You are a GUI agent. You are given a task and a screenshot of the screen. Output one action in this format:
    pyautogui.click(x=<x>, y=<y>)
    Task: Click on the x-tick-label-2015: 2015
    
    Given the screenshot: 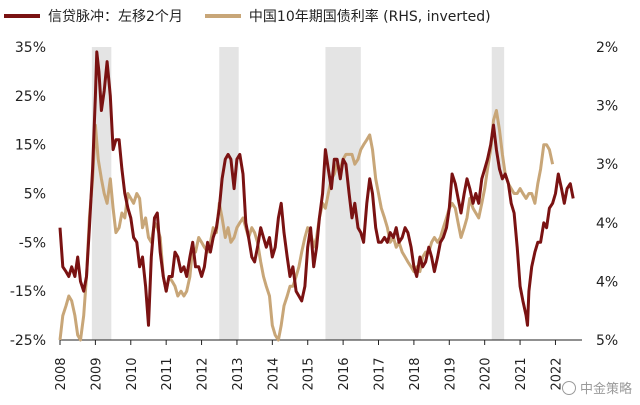 What is the action you would take?
    pyautogui.click(x=309, y=373)
    